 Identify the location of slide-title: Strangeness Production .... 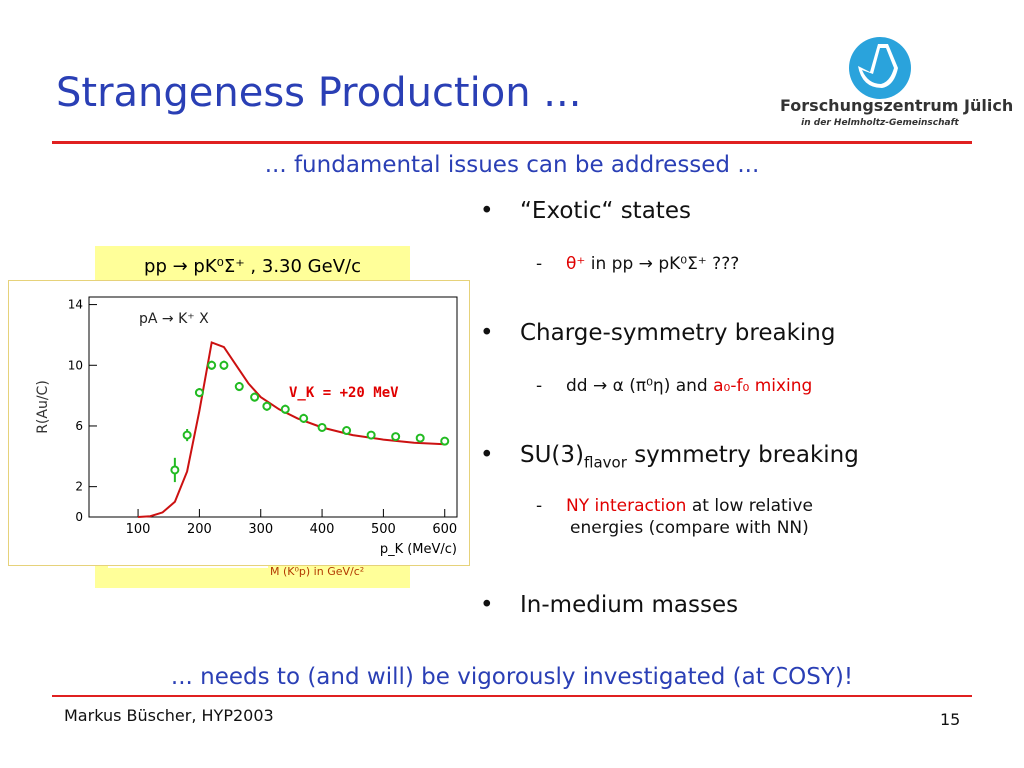
(319, 93).